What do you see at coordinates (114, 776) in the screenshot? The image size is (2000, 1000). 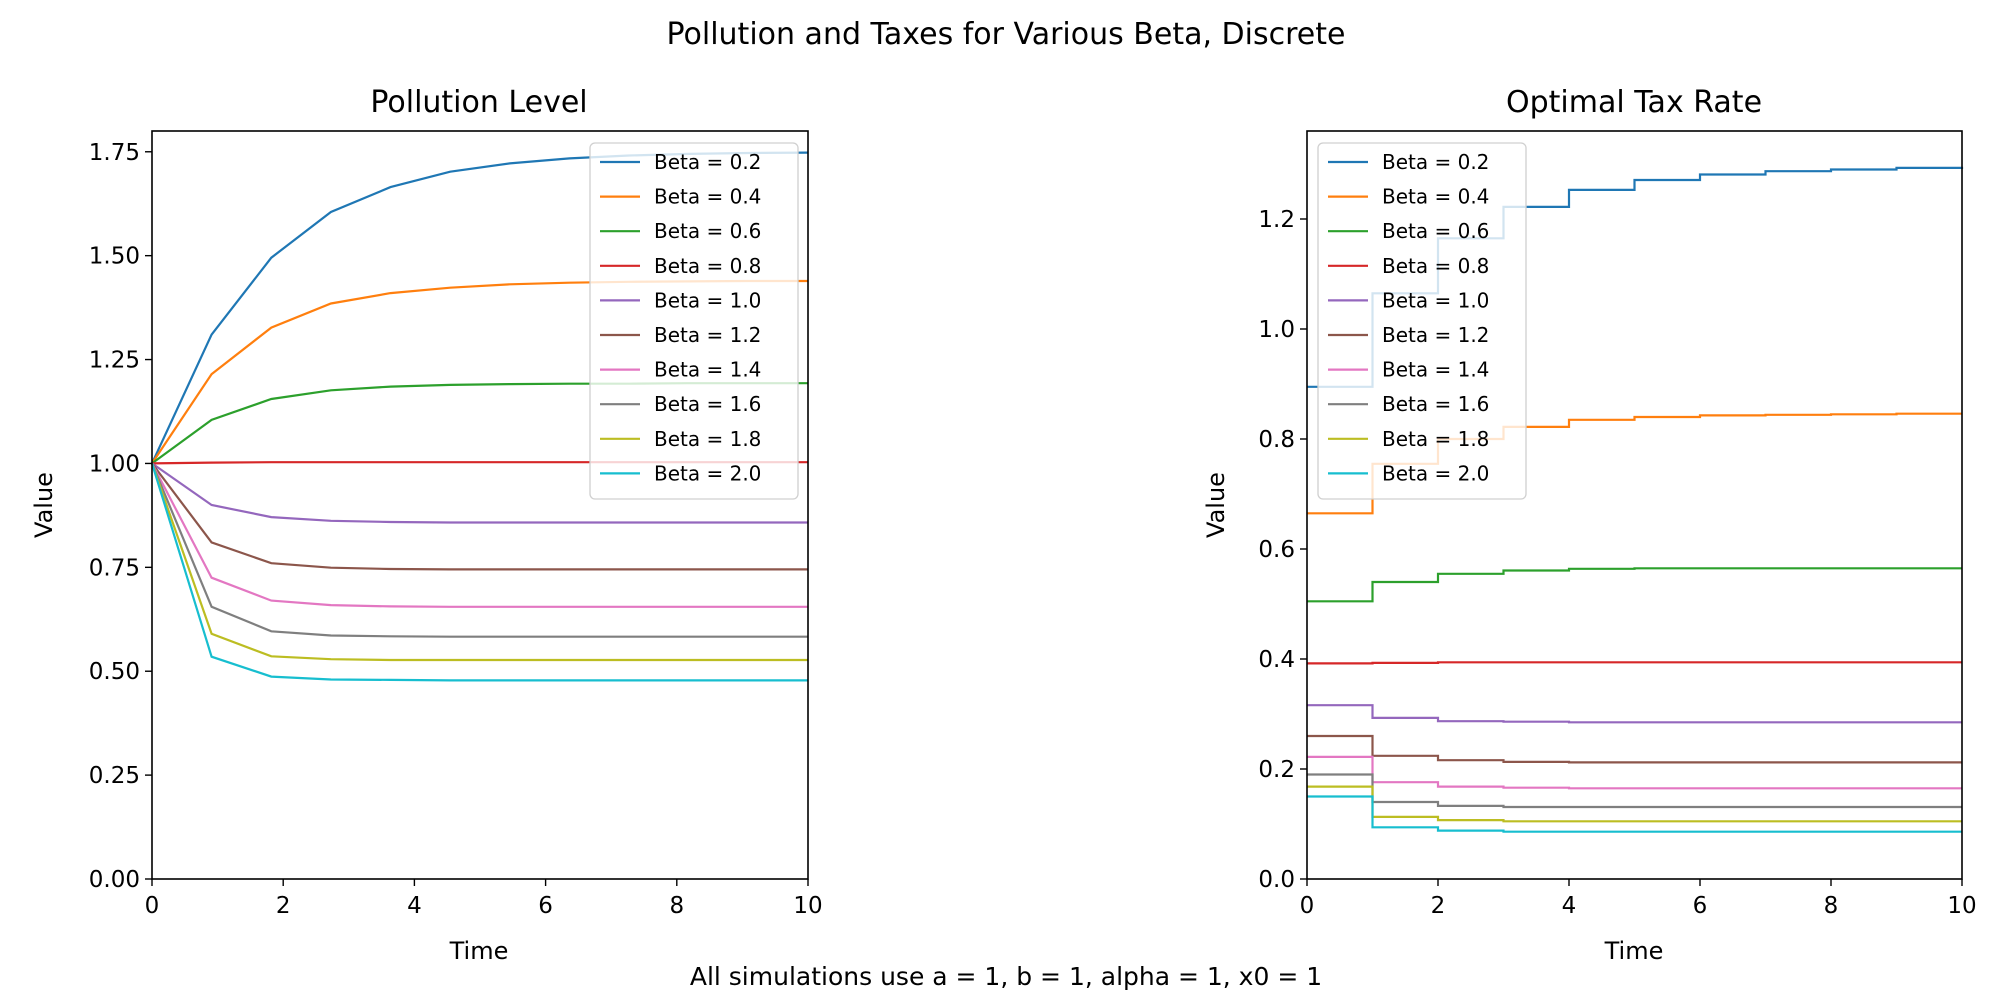 I see `y-tick-label: 0.25` at bounding box center [114, 776].